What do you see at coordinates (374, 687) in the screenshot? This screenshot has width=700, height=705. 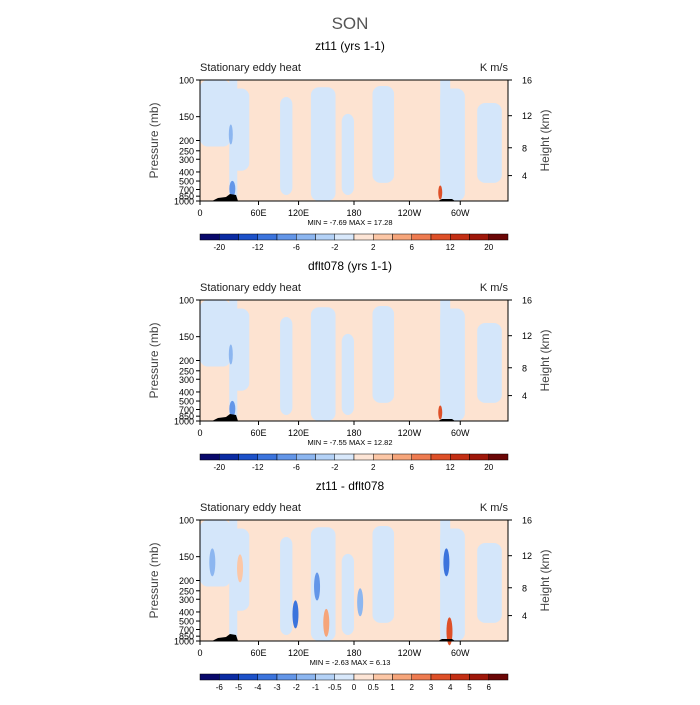 I see `colorbar-label: 0.5` at bounding box center [374, 687].